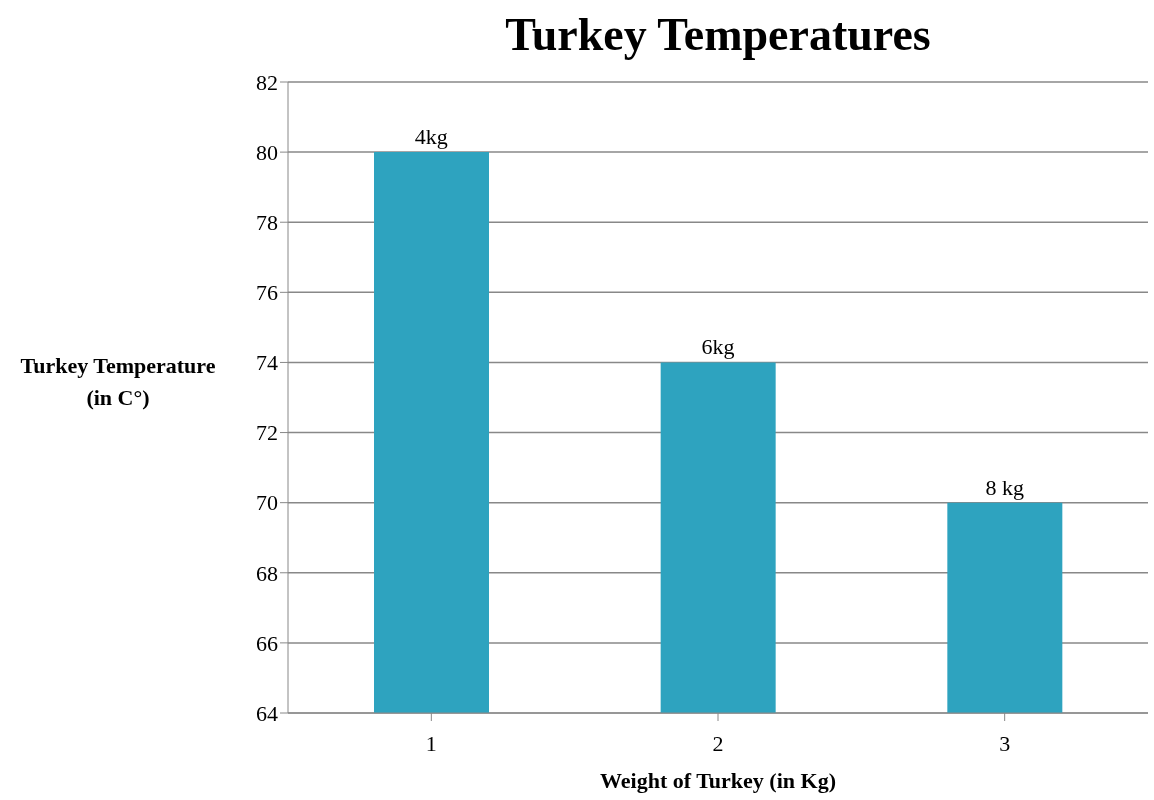 The height and width of the screenshot is (800, 1154). I want to click on annotation: 4kg, so click(431, 137).